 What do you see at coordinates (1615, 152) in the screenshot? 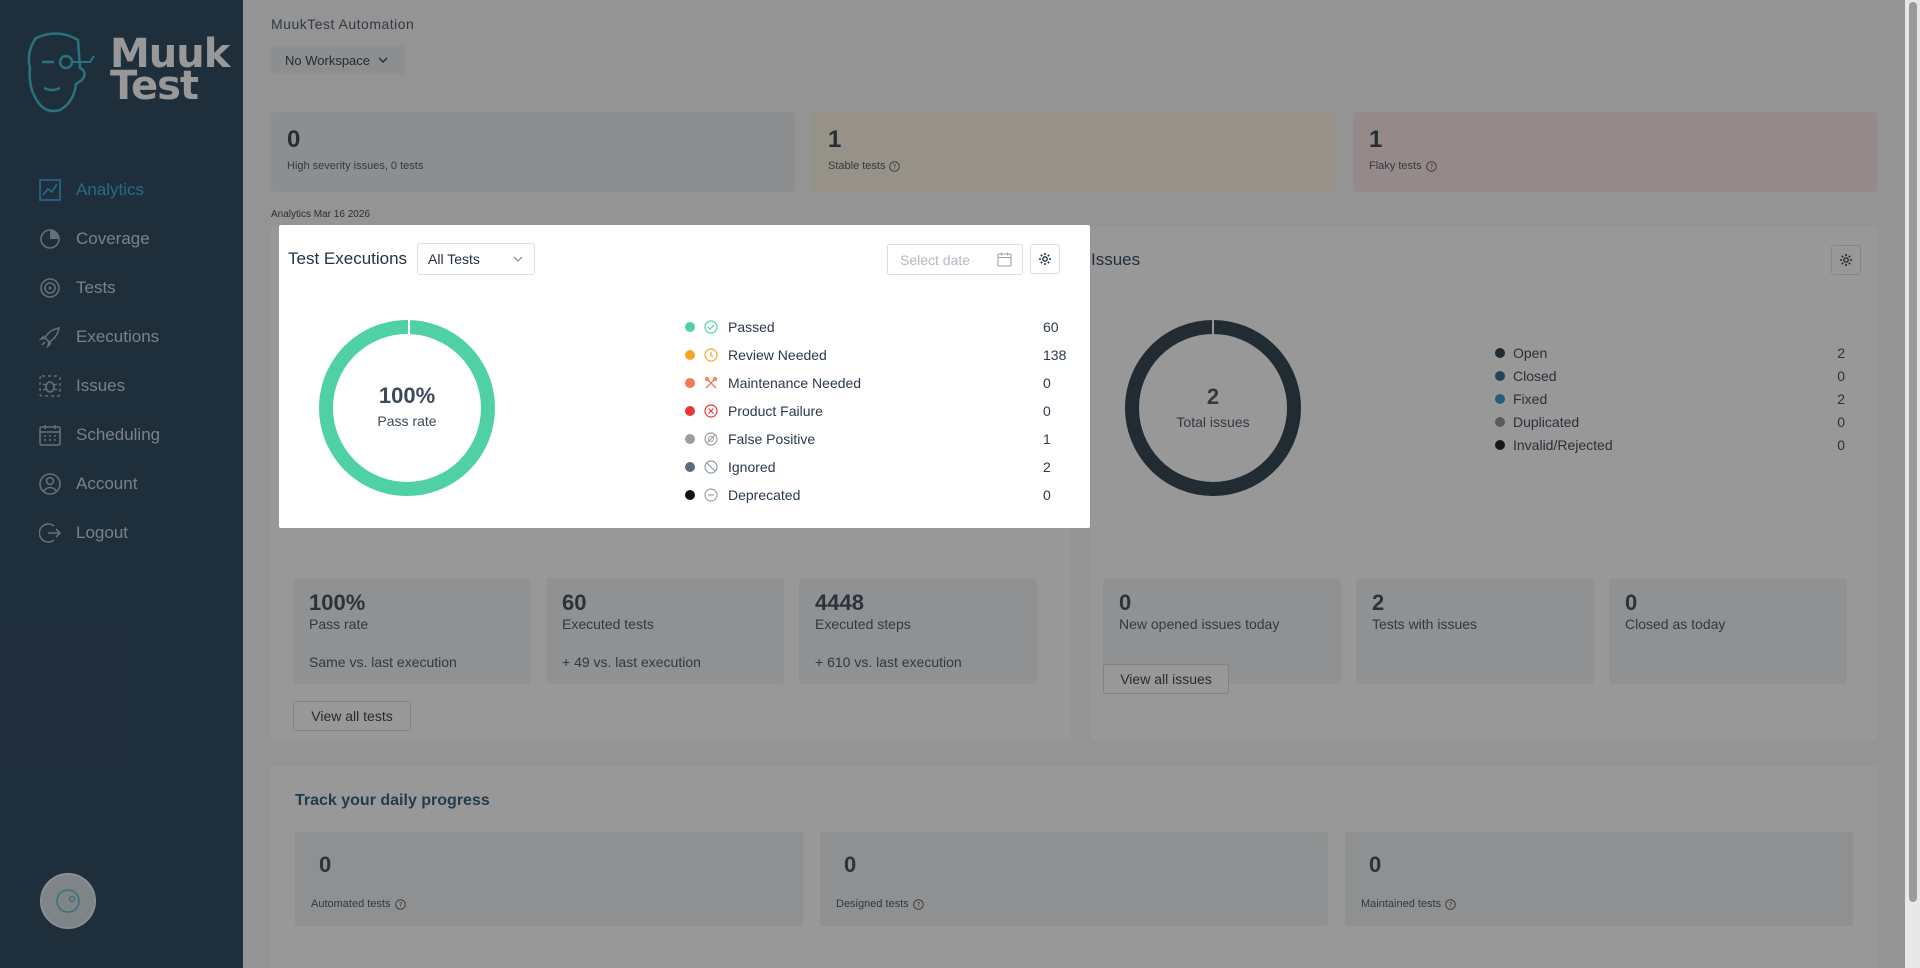
I see `kpi-flaky-tests: 1 Flaky tests ?` at bounding box center [1615, 152].